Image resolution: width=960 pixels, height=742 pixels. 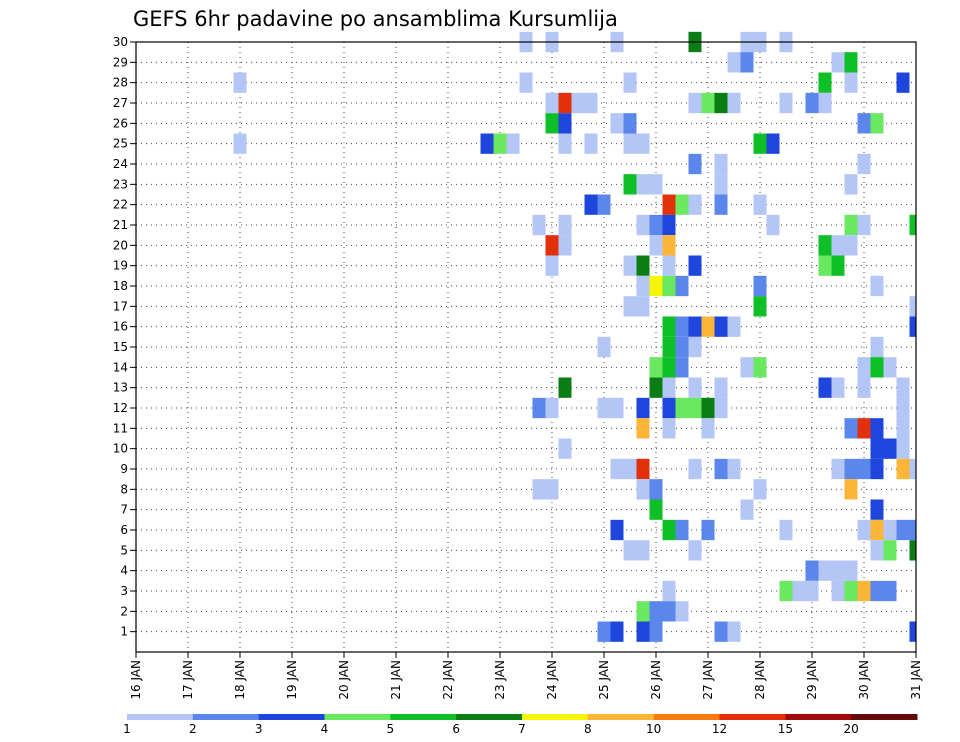 I want to click on x-tick-label: 28 JAN, so click(x=760, y=680).